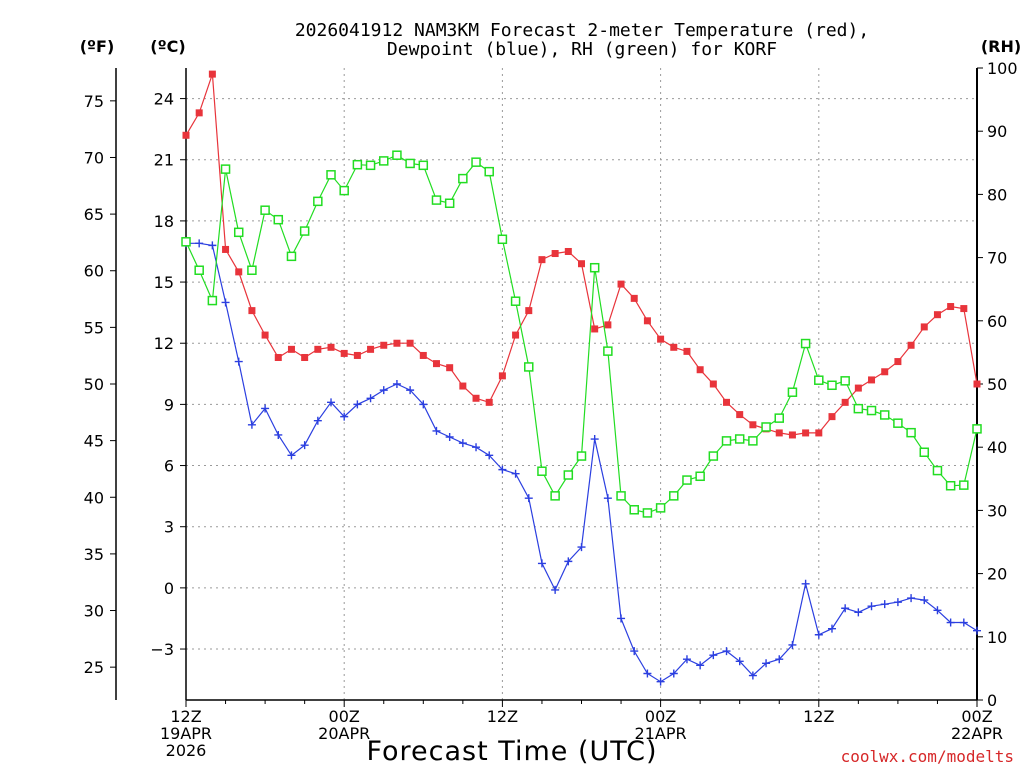 The width and height of the screenshot is (1024, 768). Describe the element at coordinates (511, 751) in the screenshot. I see `x-axis-title: Forecast Time (UTC)` at that location.